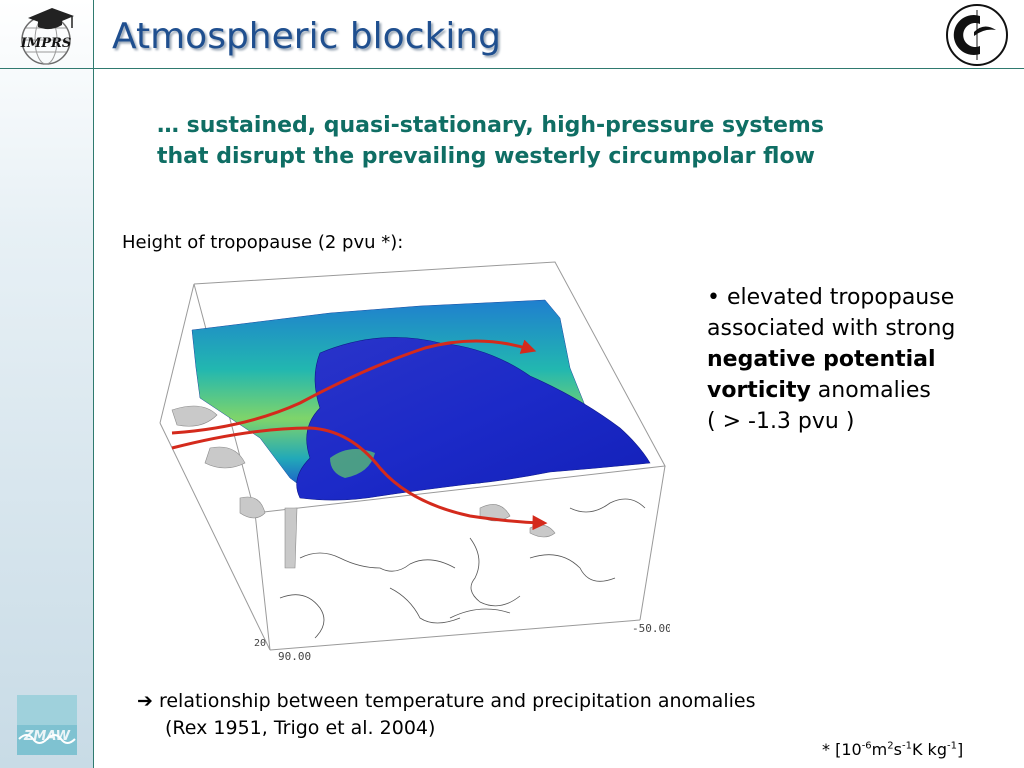 The image size is (1024, 768). Describe the element at coordinates (651, 628) in the screenshot. I see `axis-label-lon: -50.00` at that location.